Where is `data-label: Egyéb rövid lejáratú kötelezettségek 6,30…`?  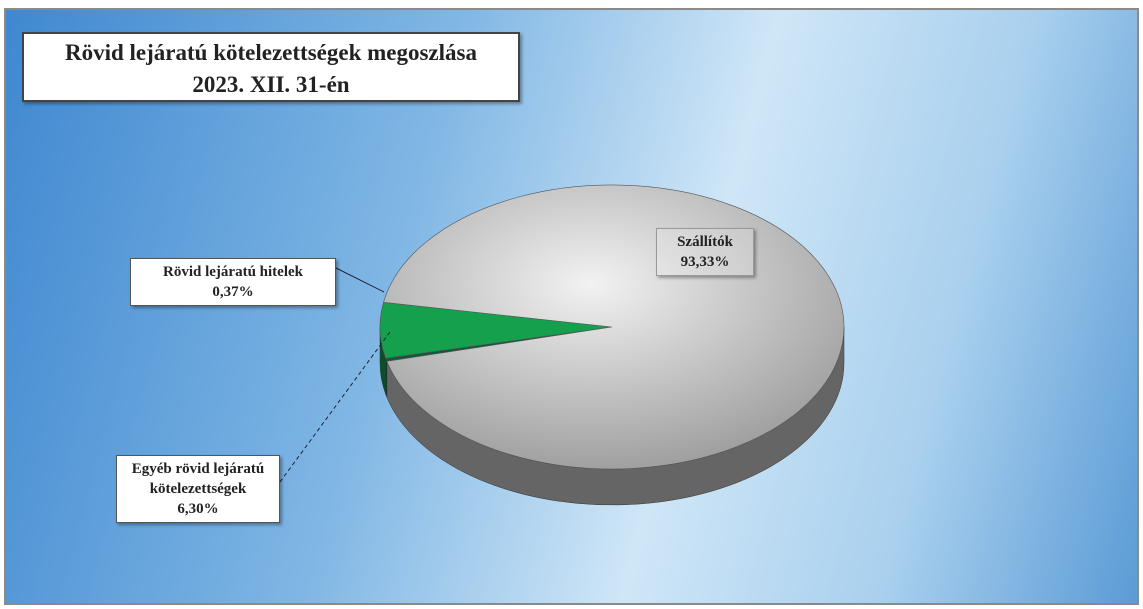 data-label: Egyéb rövid lejáratú kötelezettségek 6,30… is located at coordinates (198, 489).